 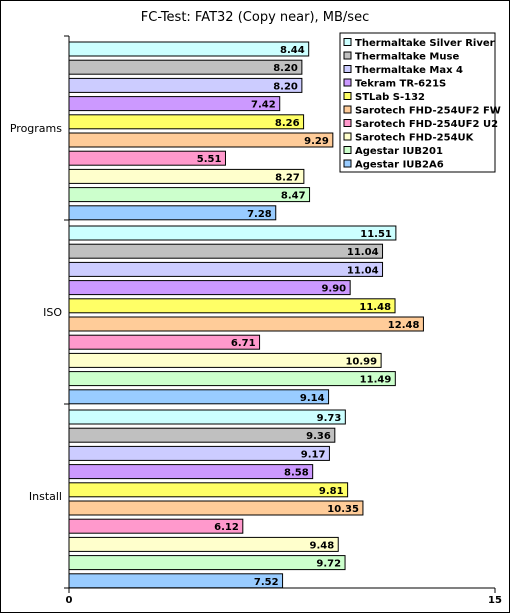 I want to click on category-label: ISO, so click(x=52, y=312).